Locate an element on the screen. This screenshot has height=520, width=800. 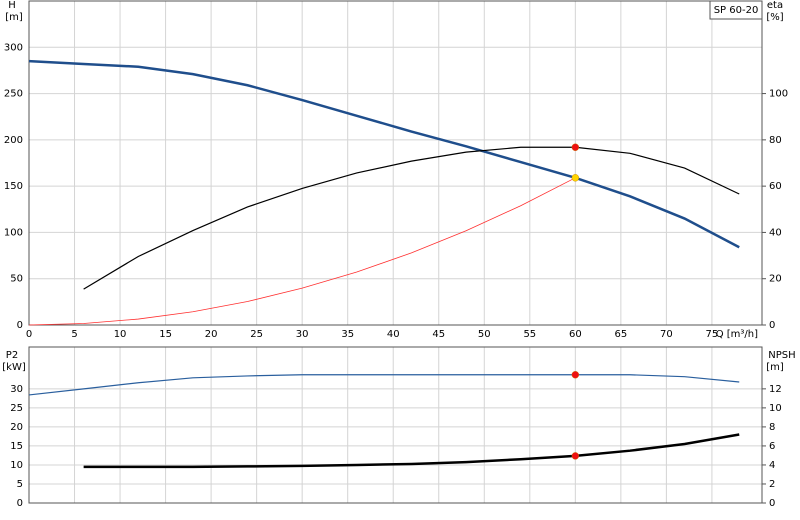
y2-axis-unit: [m] is located at coordinates (775, 367).